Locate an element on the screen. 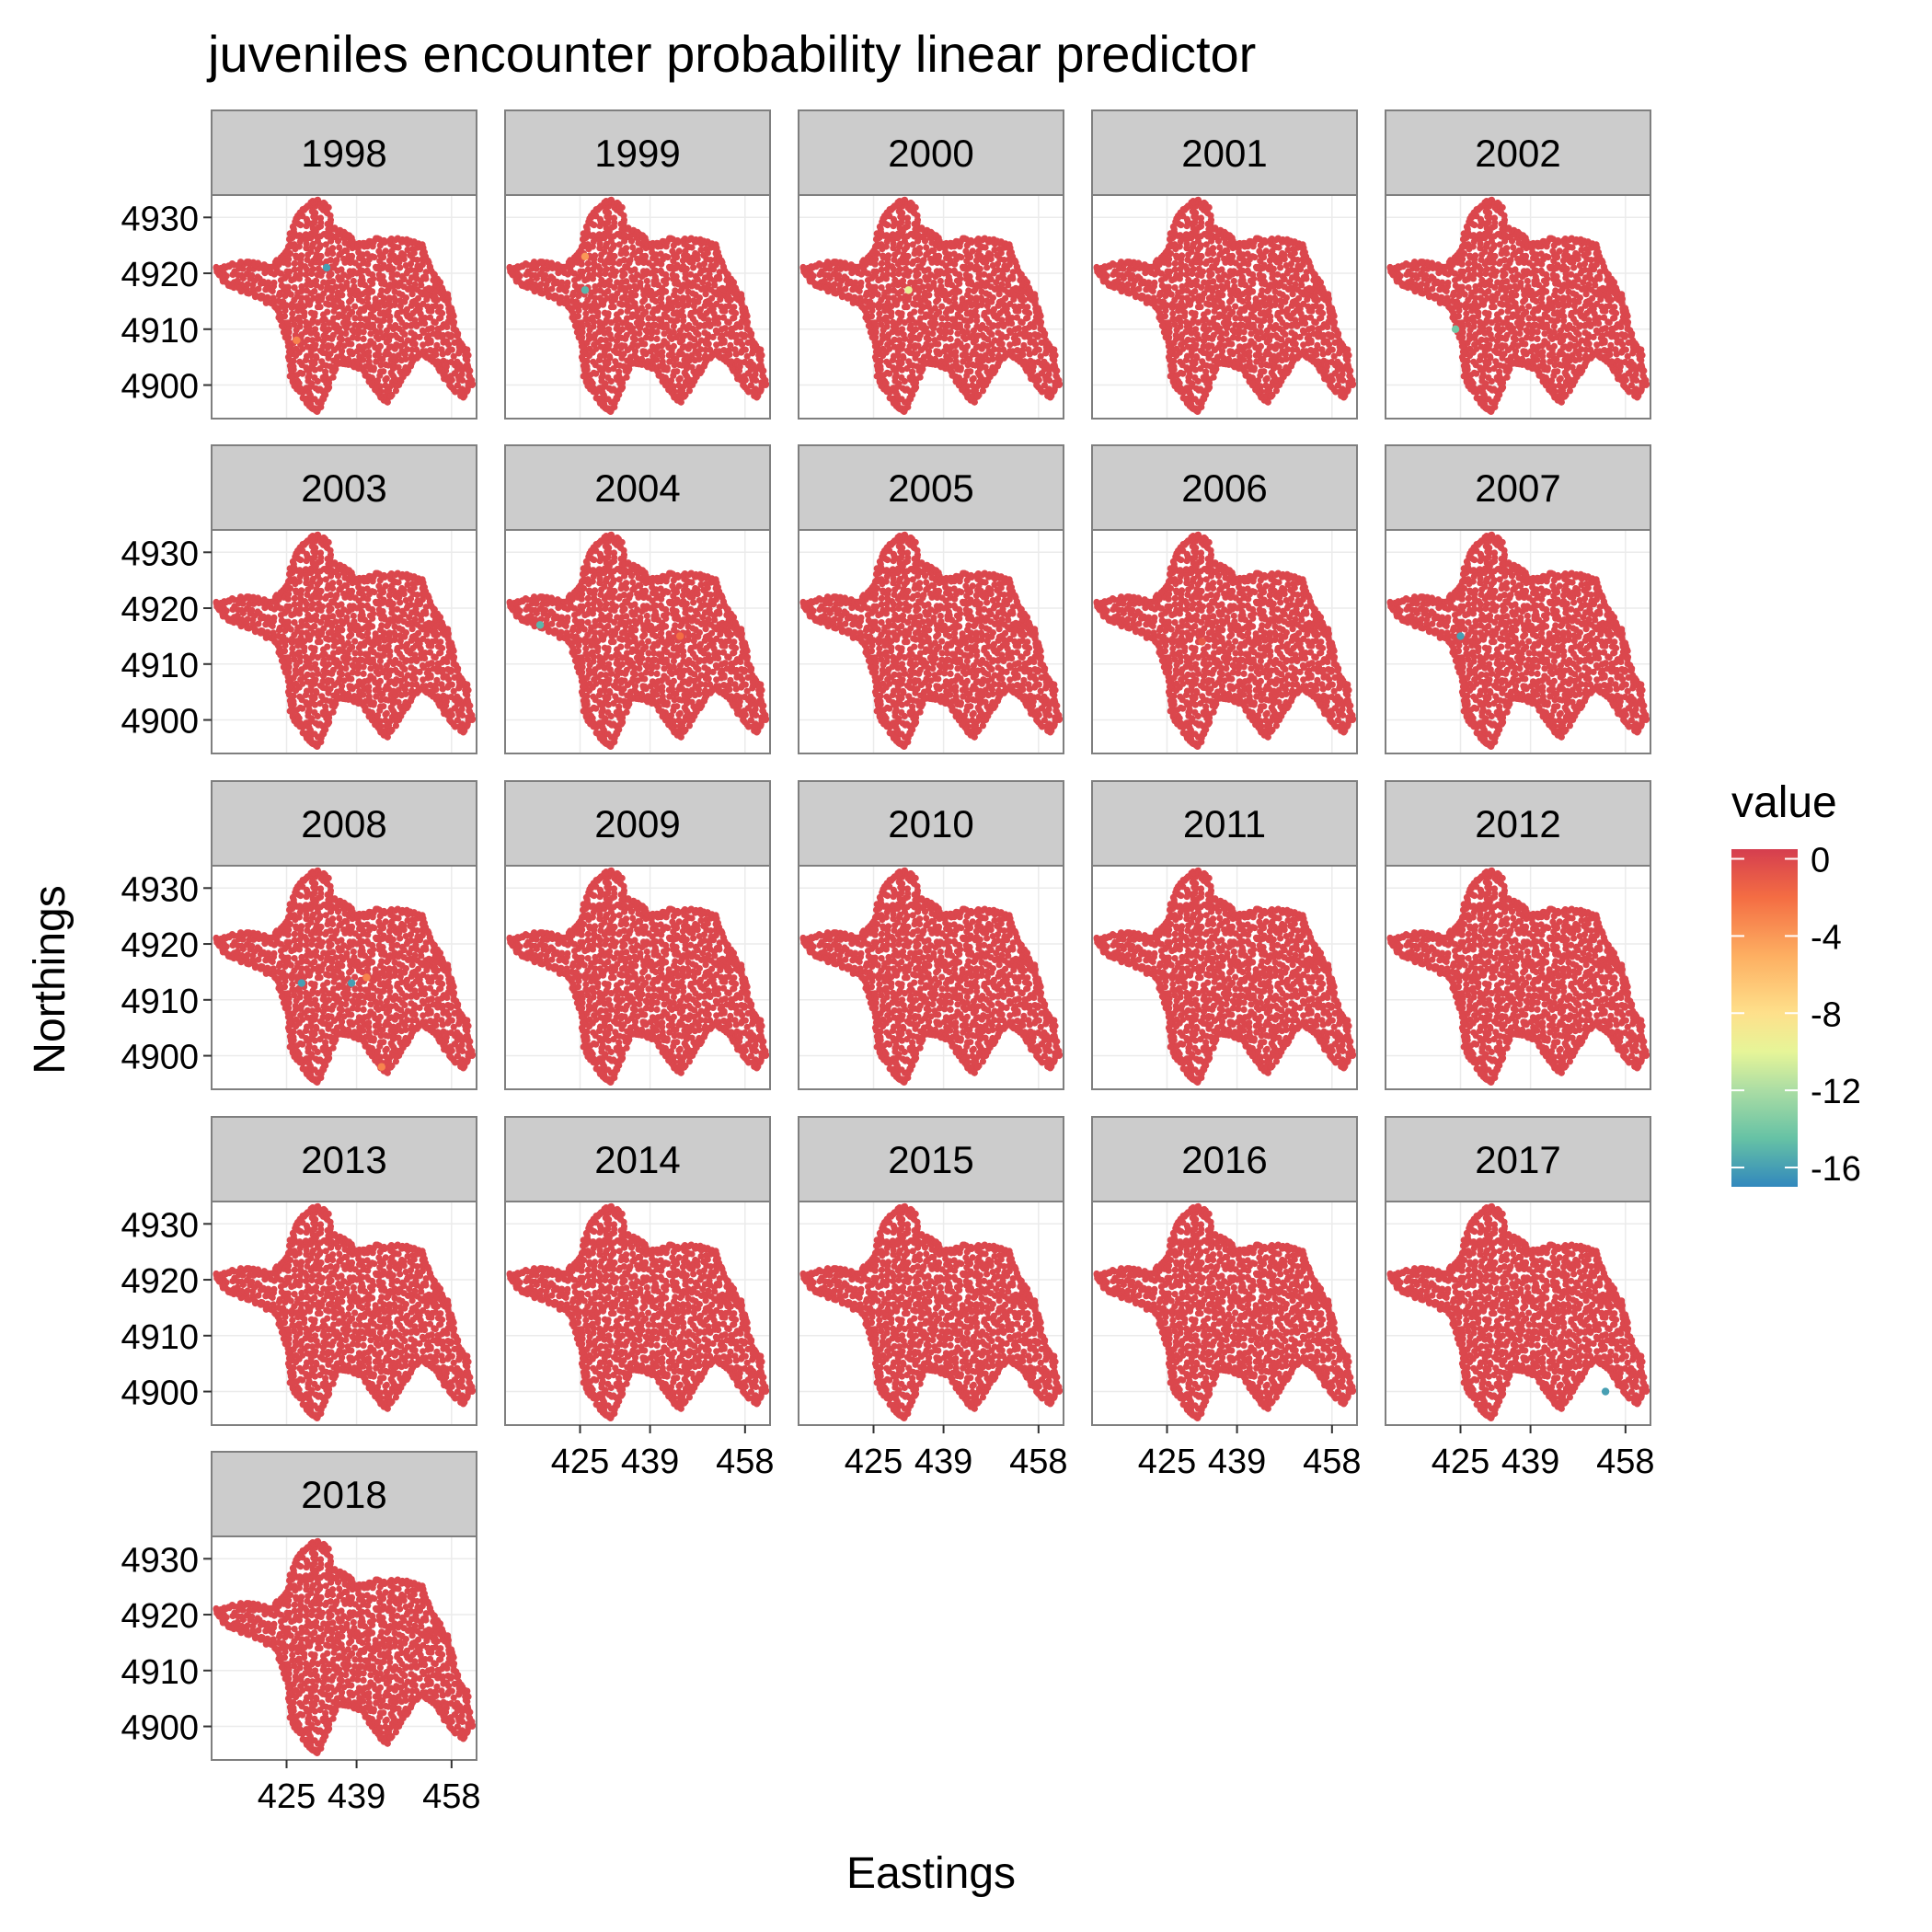 The height and width of the screenshot is (1932, 1932). points-1998 is located at coordinates (345, 305).